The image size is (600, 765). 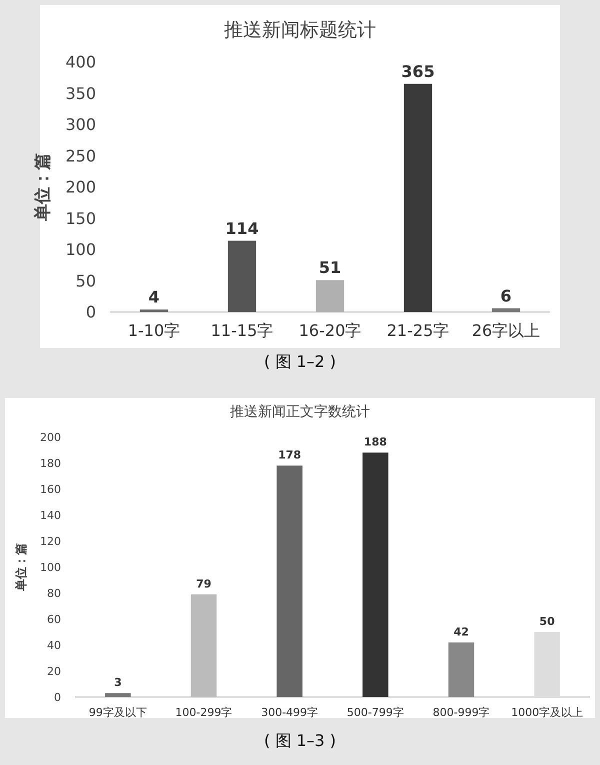 What do you see at coordinates (375, 712) in the screenshot?
I see `x-tick-label: 500-799字` at bounding box center [375, 712].